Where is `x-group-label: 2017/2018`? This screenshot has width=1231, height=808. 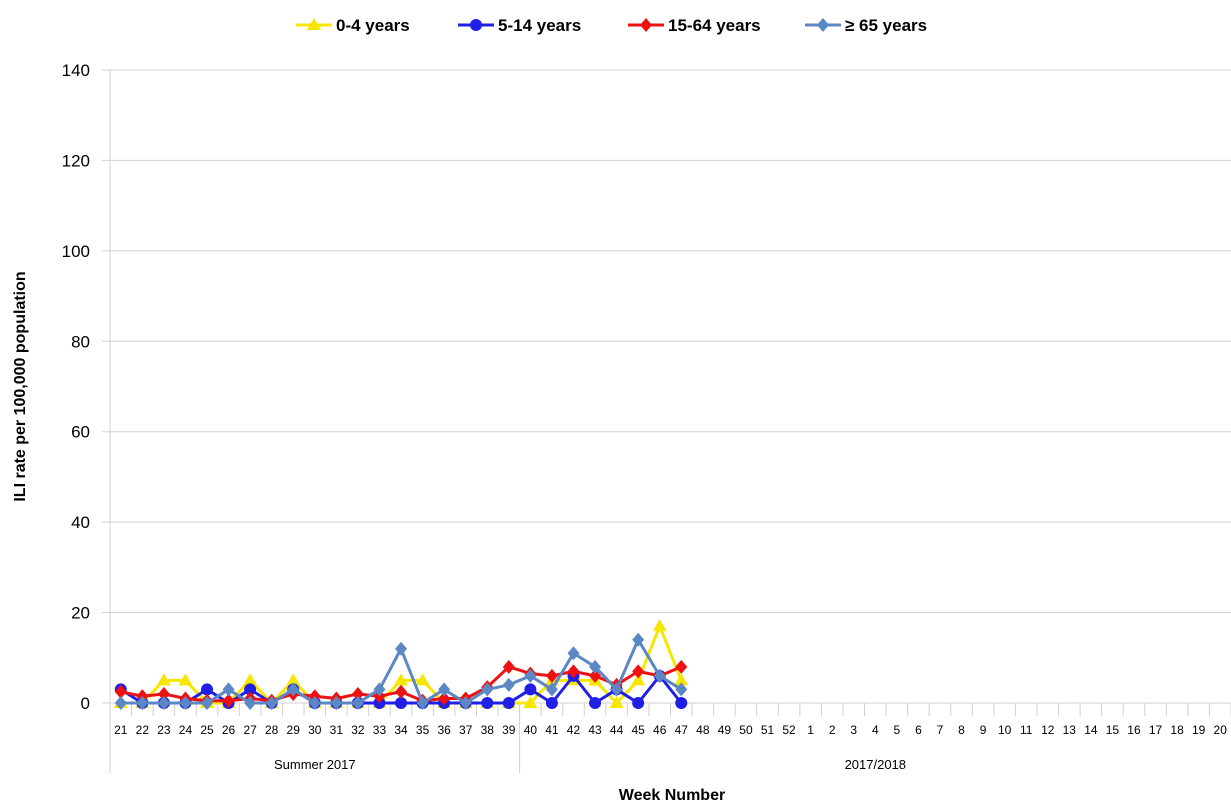
x-group-label: 2017/2018 is located at coordinates (875, 764).